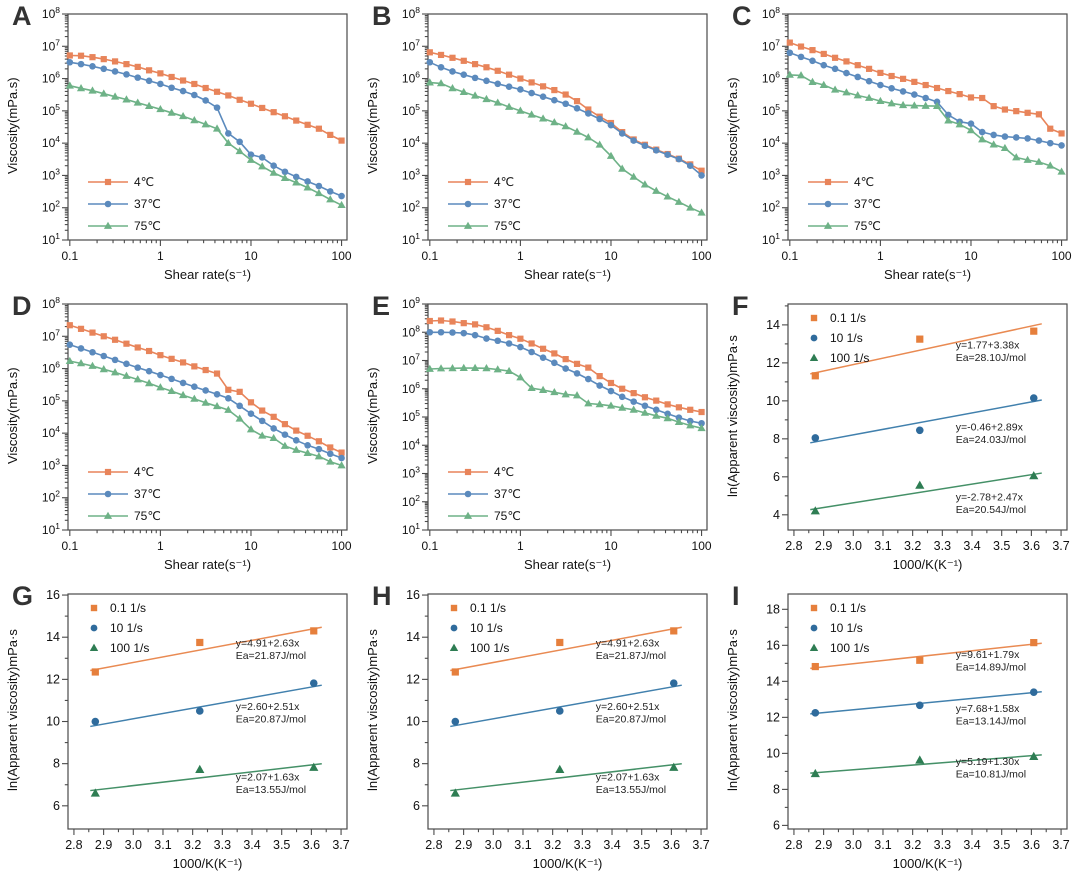 The width and height of the screenshot is (1080, 879). Describe the element at coordinates (69, 256) in the screenshot. I see `svg-text: 0.1` at that location.